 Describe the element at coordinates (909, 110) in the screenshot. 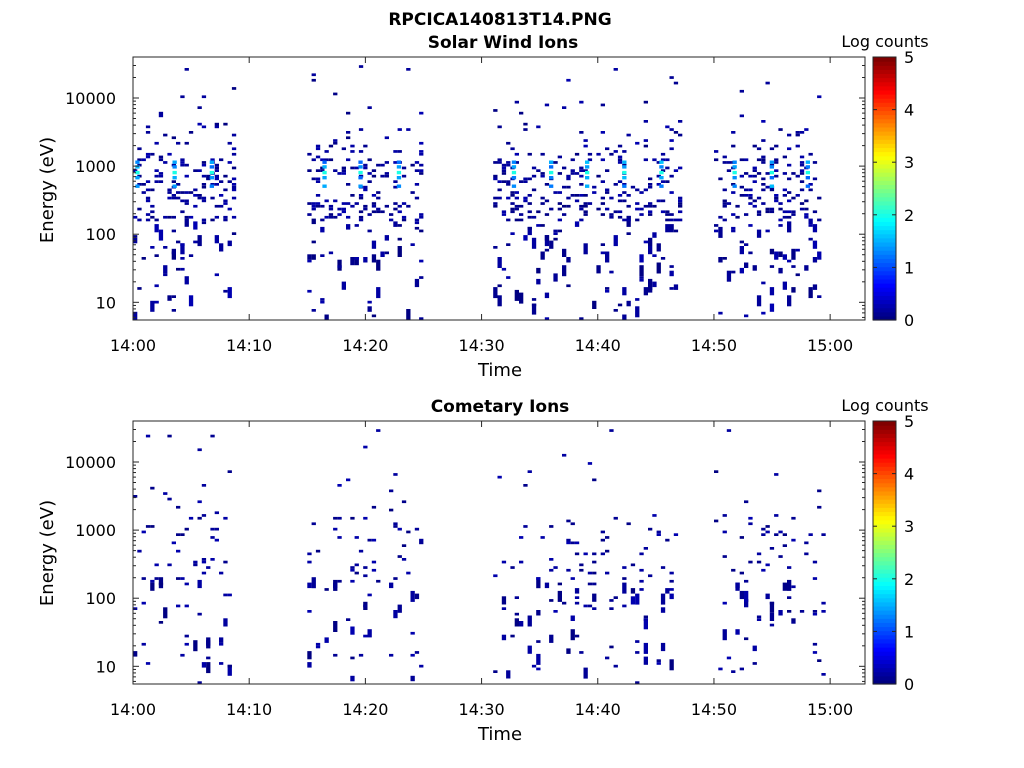

I see `colorbar-tick-label: 4` at that location.